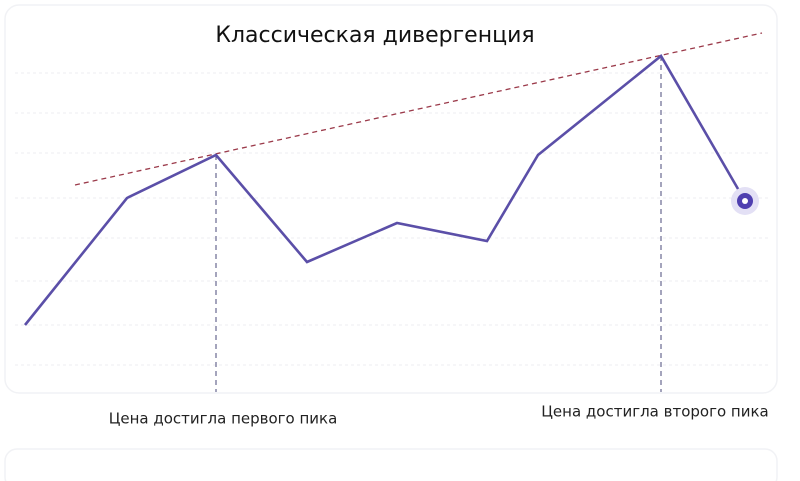  I want to click on lower-card, so click(391, 464).